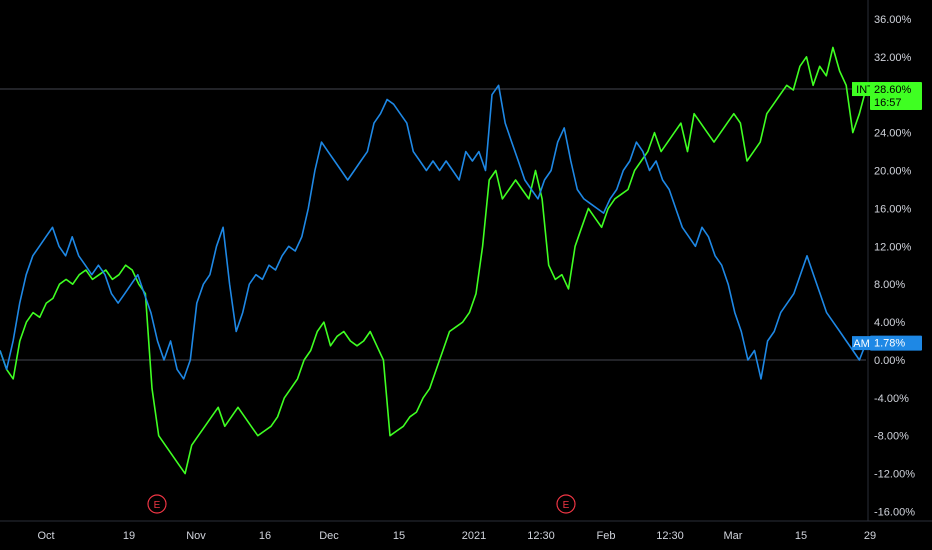 The width and height of the screenshot is (932, 550). Describe the element at coordinates (889, 361) in the screenshot. I see `y-tick-label: 0.00%` at that location.